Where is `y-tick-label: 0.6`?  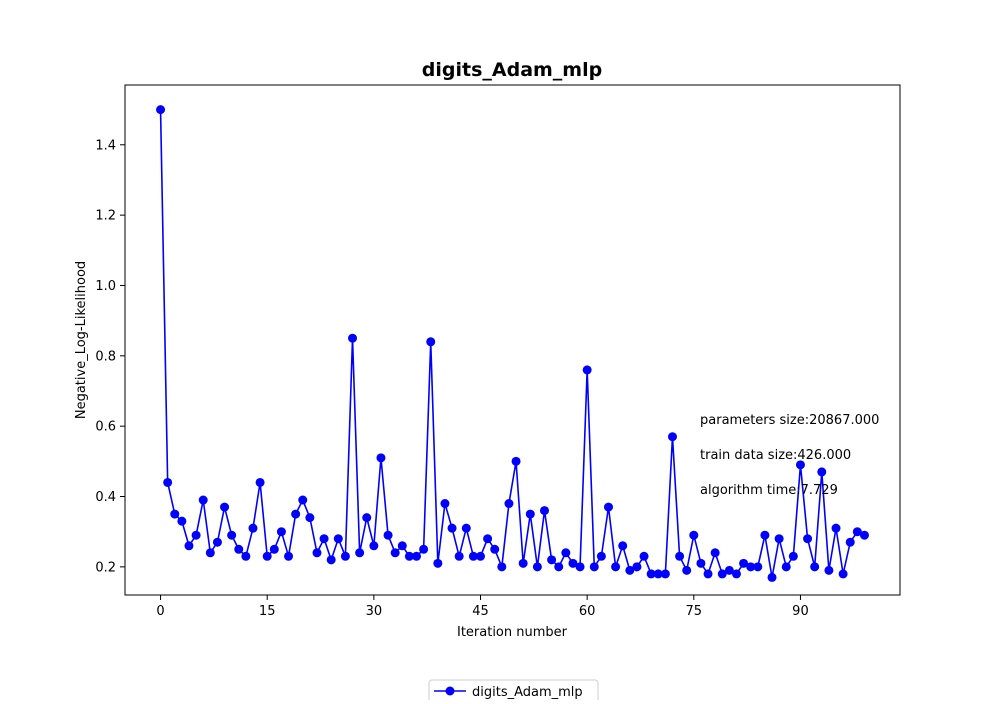
y-tick-label: 0.6 is located at coordinates (105, 427).